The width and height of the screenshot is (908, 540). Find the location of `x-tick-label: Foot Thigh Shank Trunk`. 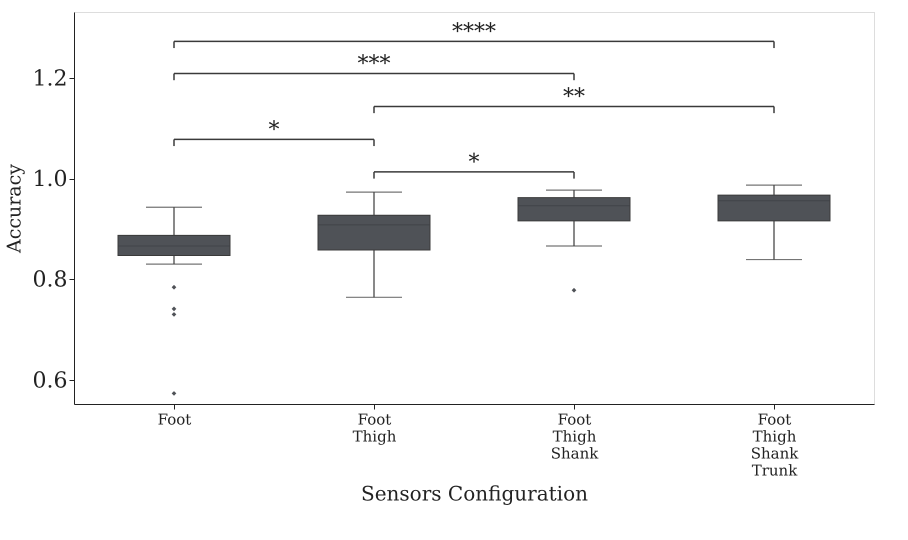

x-tick-label: Foot Thigh Shank Trunk is located at coordinates (775, 445).